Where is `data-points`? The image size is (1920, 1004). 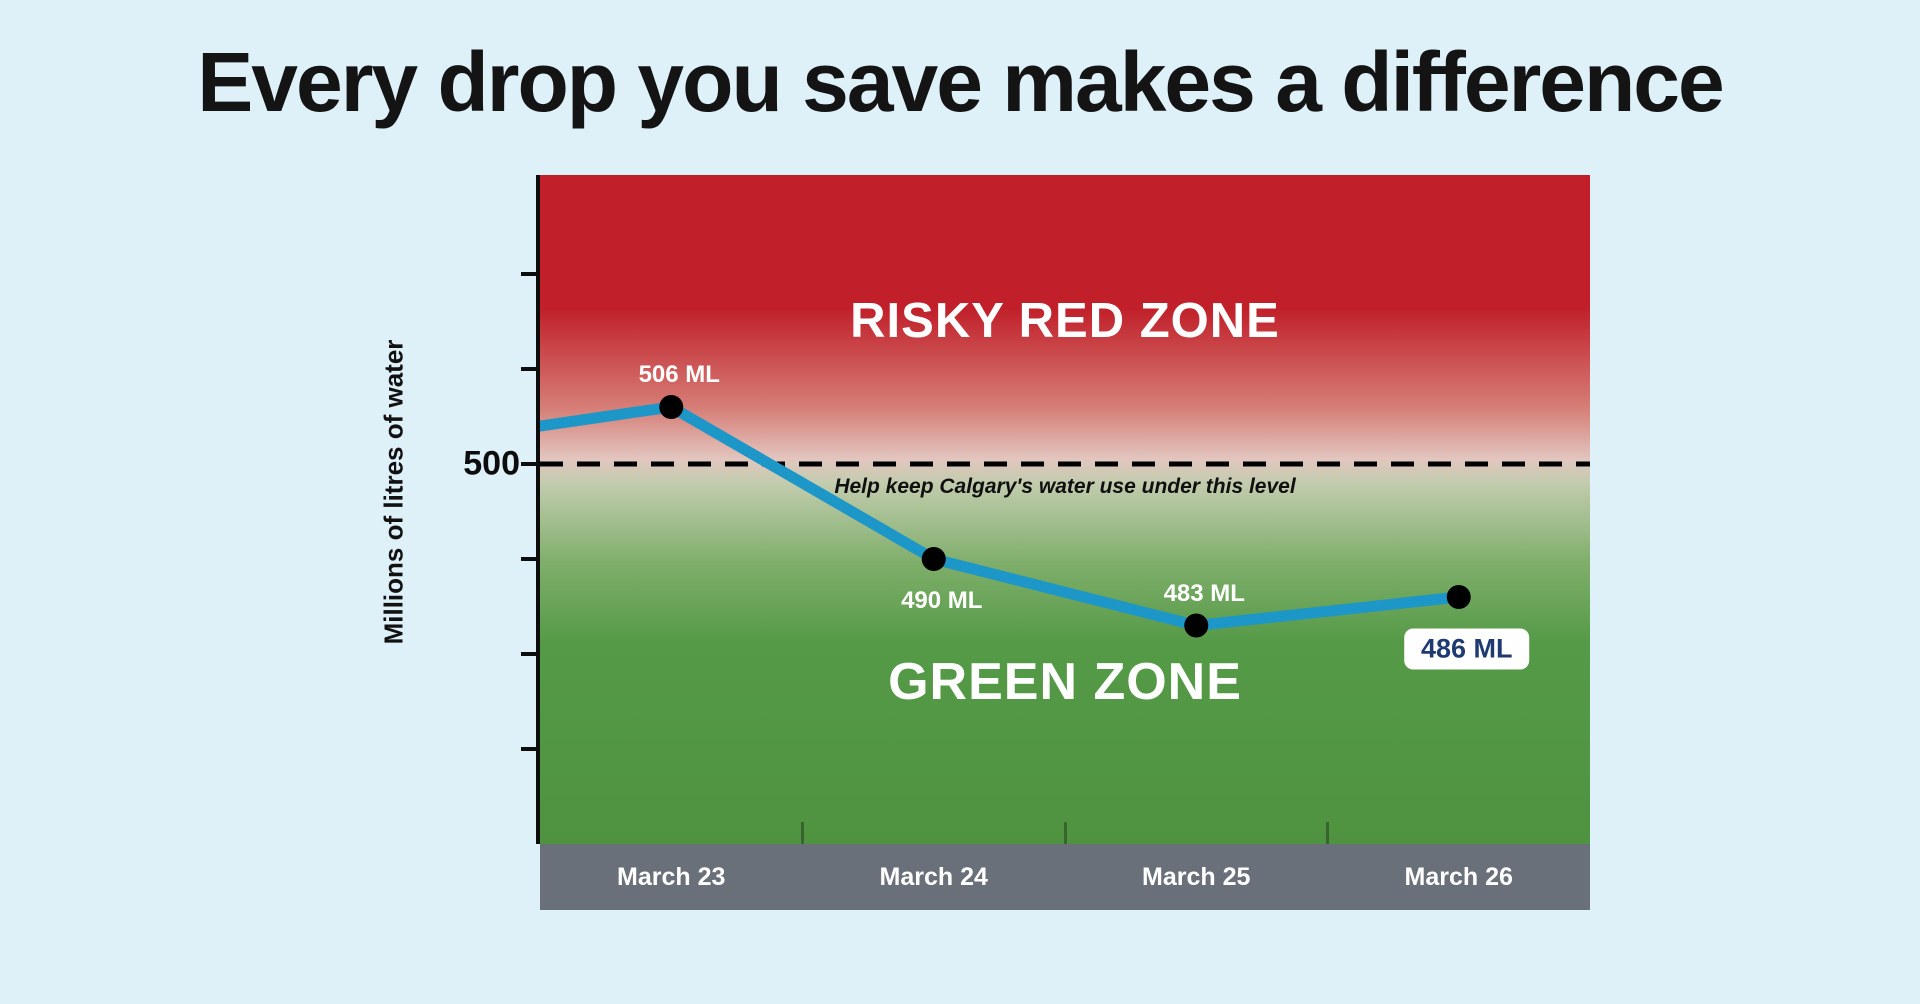 data-points is located at coordinates (1065, 516).